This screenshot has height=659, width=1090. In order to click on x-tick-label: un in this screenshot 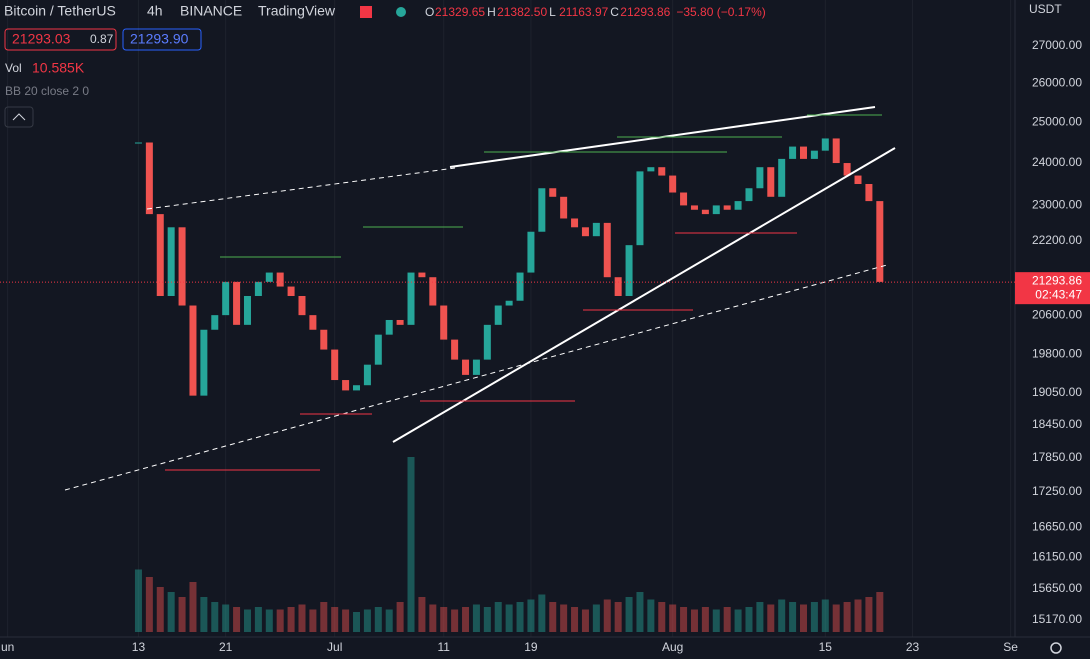, I will do `click(7, 647)`.